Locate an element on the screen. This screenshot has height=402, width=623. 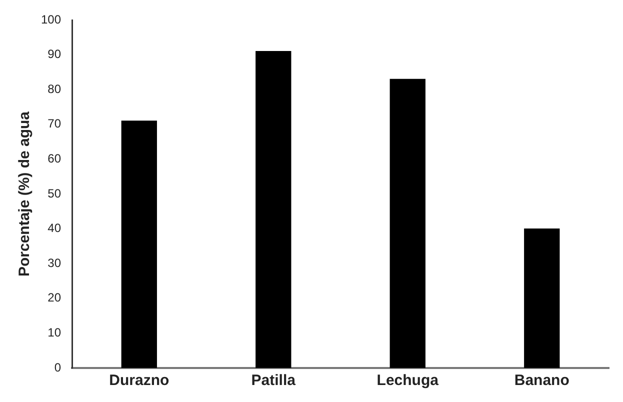
y-tick-label: 90 is located at coordinates (55, 54).